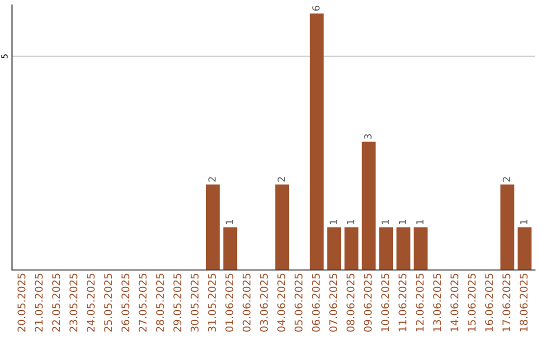  I want to click on x-tick-label: 17.06.2025, so click(506, 303).